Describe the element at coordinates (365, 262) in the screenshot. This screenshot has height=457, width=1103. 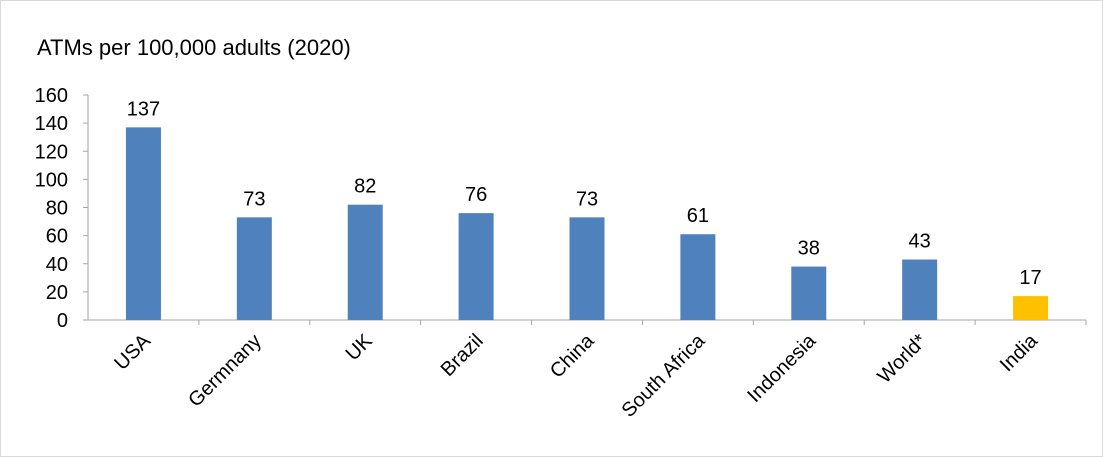
I see `bar-uk` at that location.